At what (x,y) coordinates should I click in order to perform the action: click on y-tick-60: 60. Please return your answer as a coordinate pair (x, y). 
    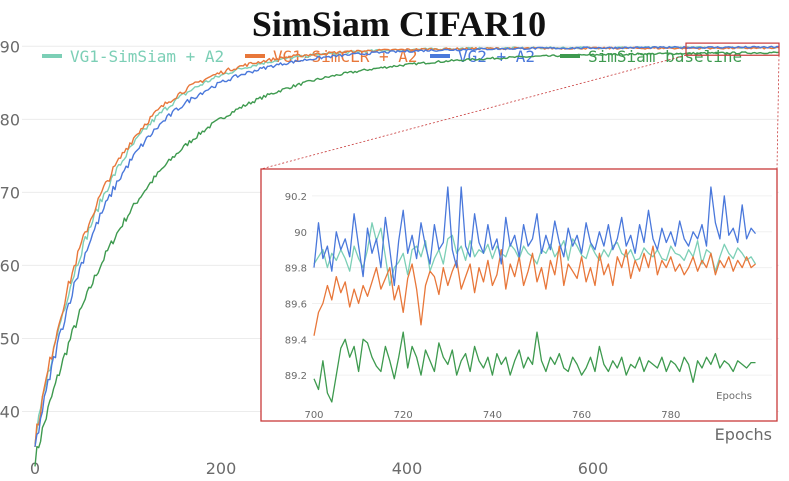
    Looking at the image, I should click on (10, 265).